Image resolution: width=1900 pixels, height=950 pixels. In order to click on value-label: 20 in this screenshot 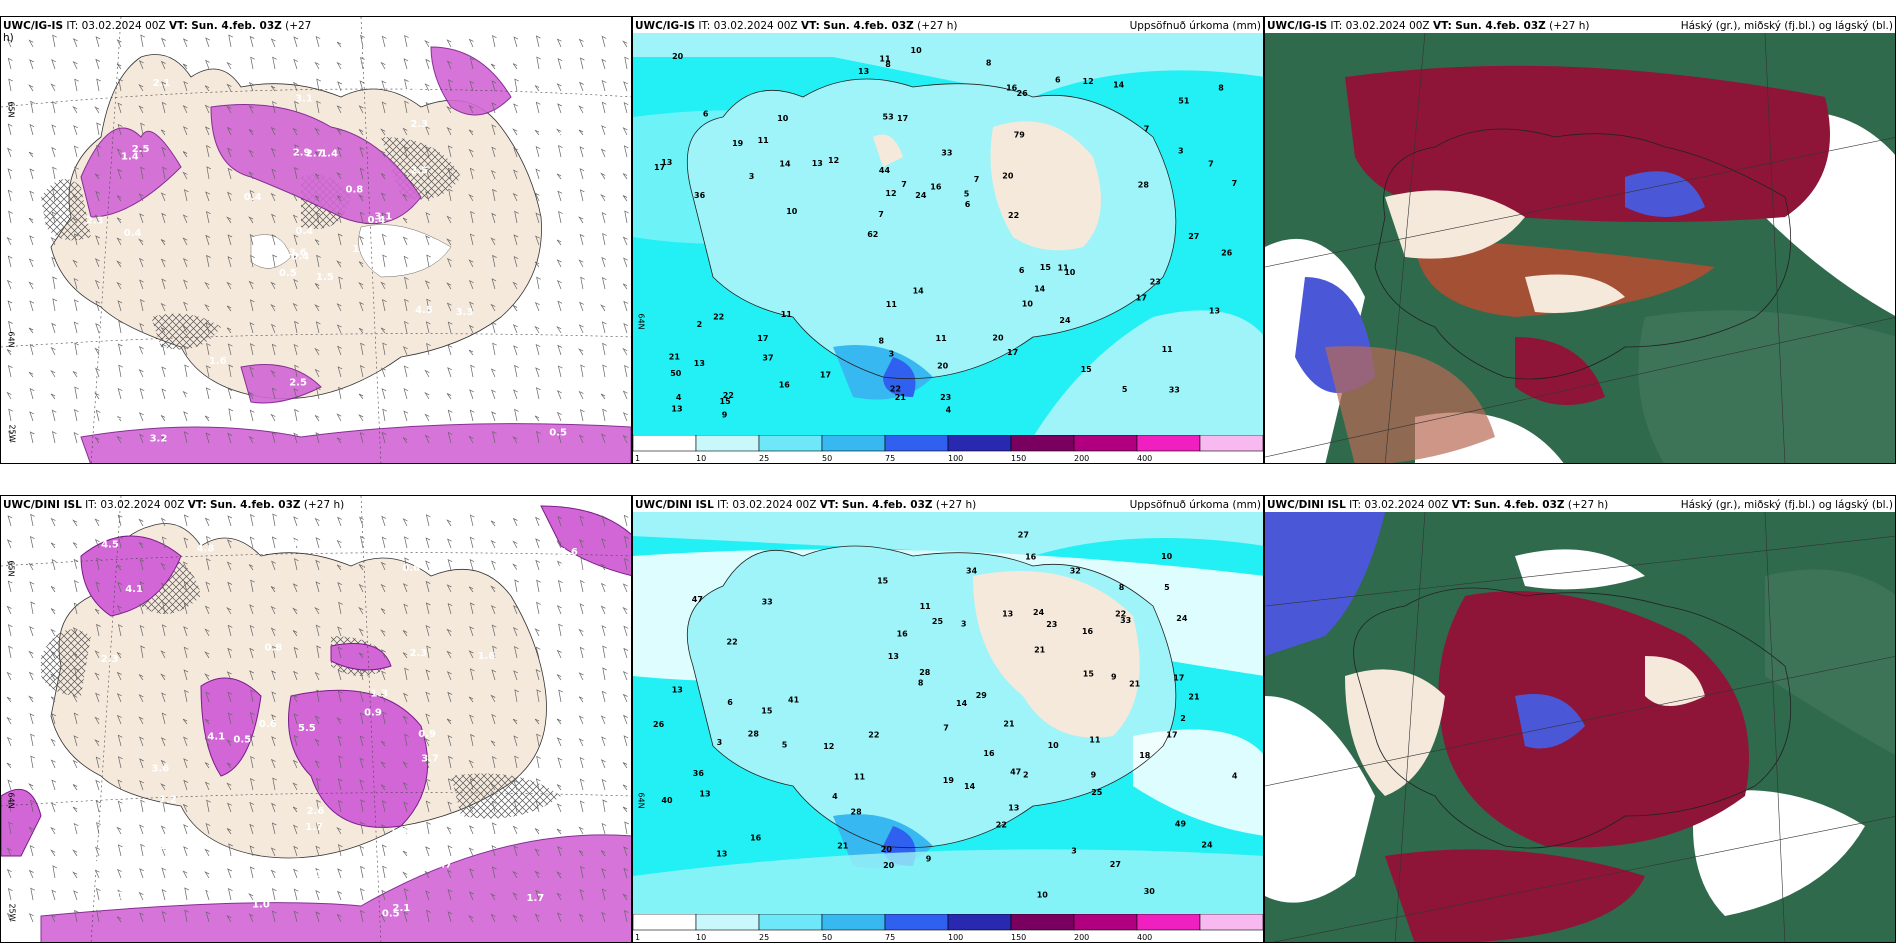, I will do `click(998, 337)`.